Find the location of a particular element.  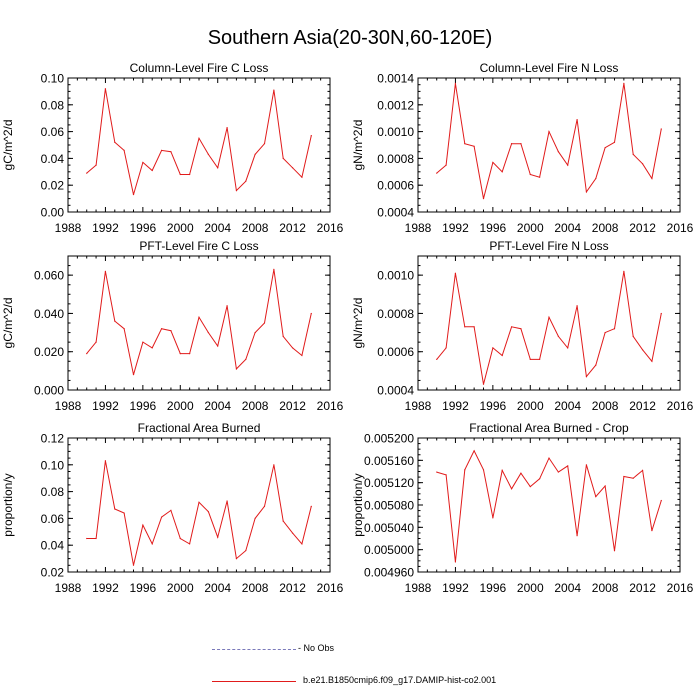

x-tick-label: 1988 is located at coordinates (68, 588).